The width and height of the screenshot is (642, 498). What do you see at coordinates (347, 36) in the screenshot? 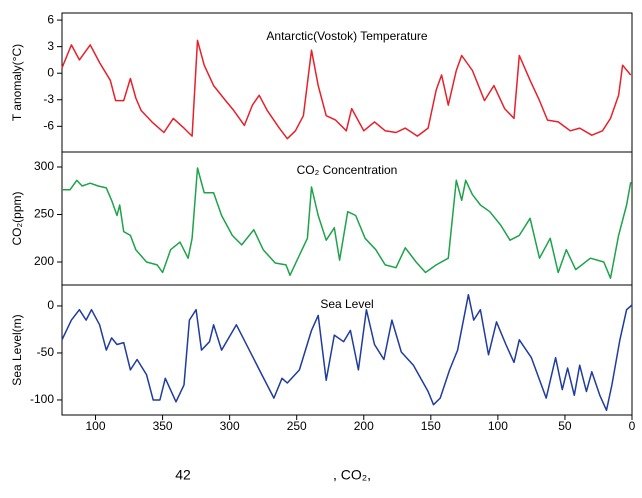
I see `panel-title: Antarctic(Vostok) Temperature` at bounding box center [347, 36].